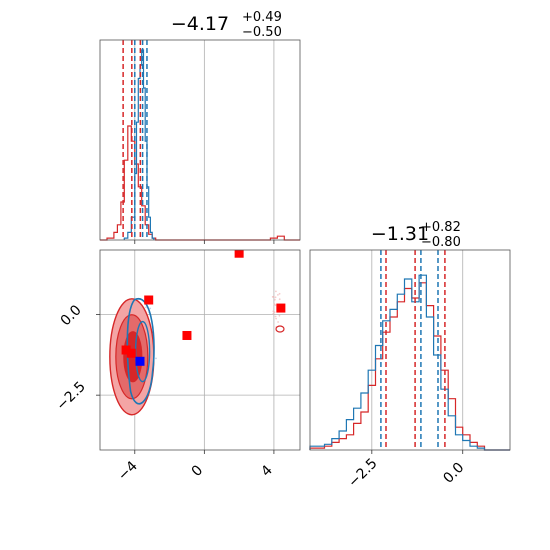 Image resolution: width=550 pixels, height=550 pixels. I want to click on hist-x-title-sub: −0.50, so click(262, 32).